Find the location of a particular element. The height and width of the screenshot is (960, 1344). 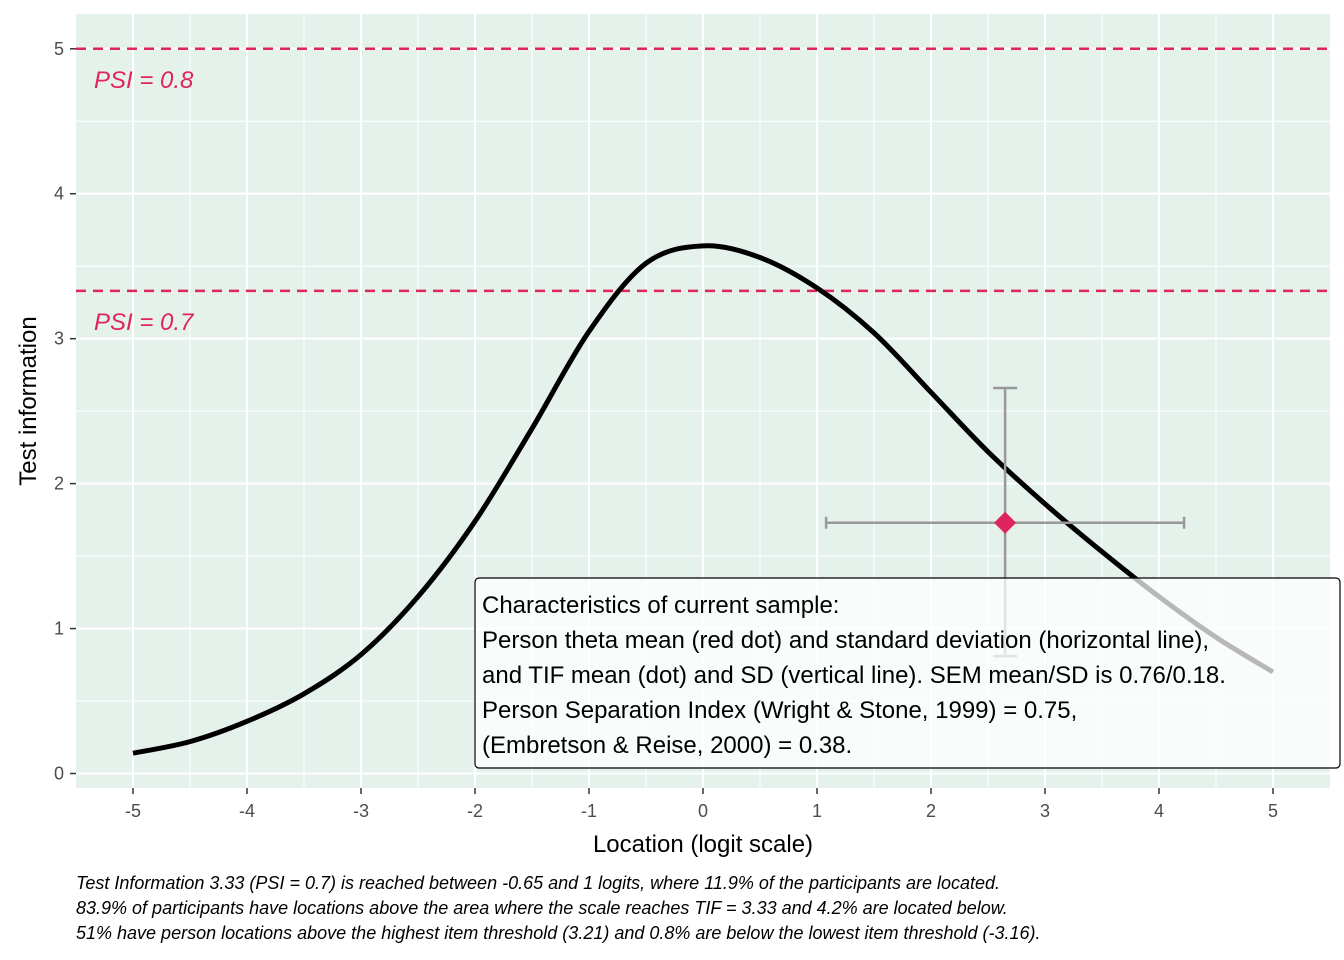

x-tick-label: 0 is located at coordinates (703, 811).